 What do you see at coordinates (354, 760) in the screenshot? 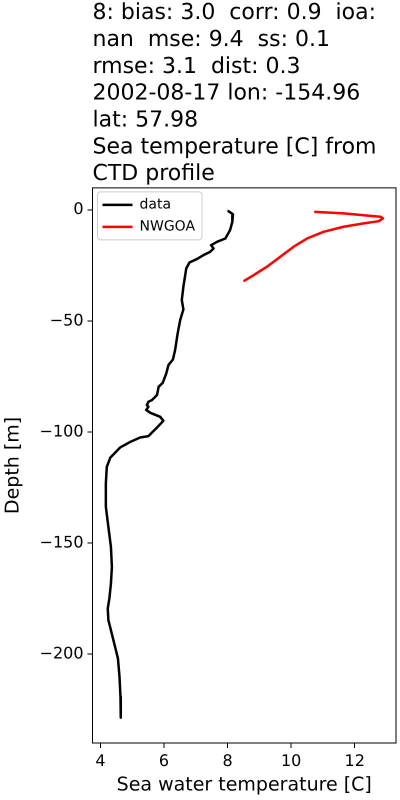
I see `x-tick-label: 12` at bounding box center [354, 760].